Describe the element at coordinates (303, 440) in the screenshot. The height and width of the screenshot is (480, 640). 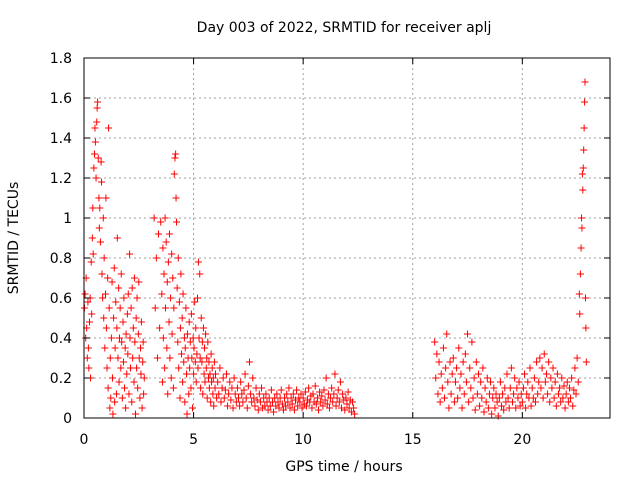
I see `x-tick-label: 10` at that location.